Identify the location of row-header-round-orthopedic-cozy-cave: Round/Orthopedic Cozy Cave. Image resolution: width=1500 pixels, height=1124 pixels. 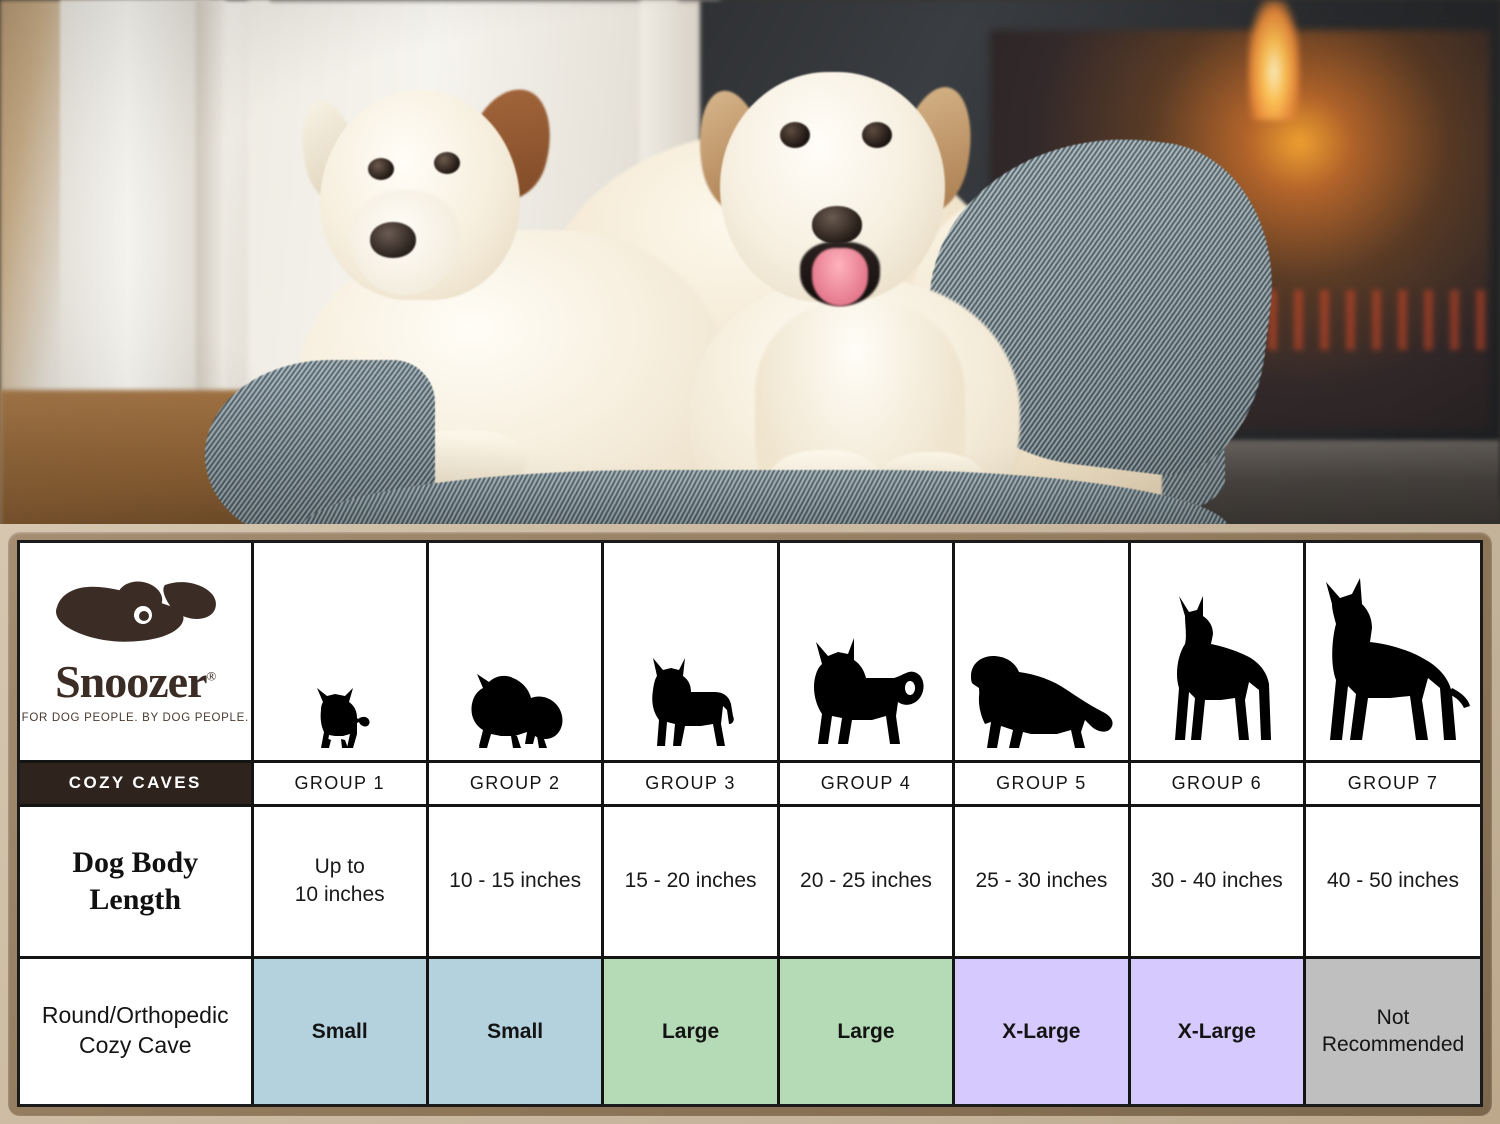
(137, 1029).